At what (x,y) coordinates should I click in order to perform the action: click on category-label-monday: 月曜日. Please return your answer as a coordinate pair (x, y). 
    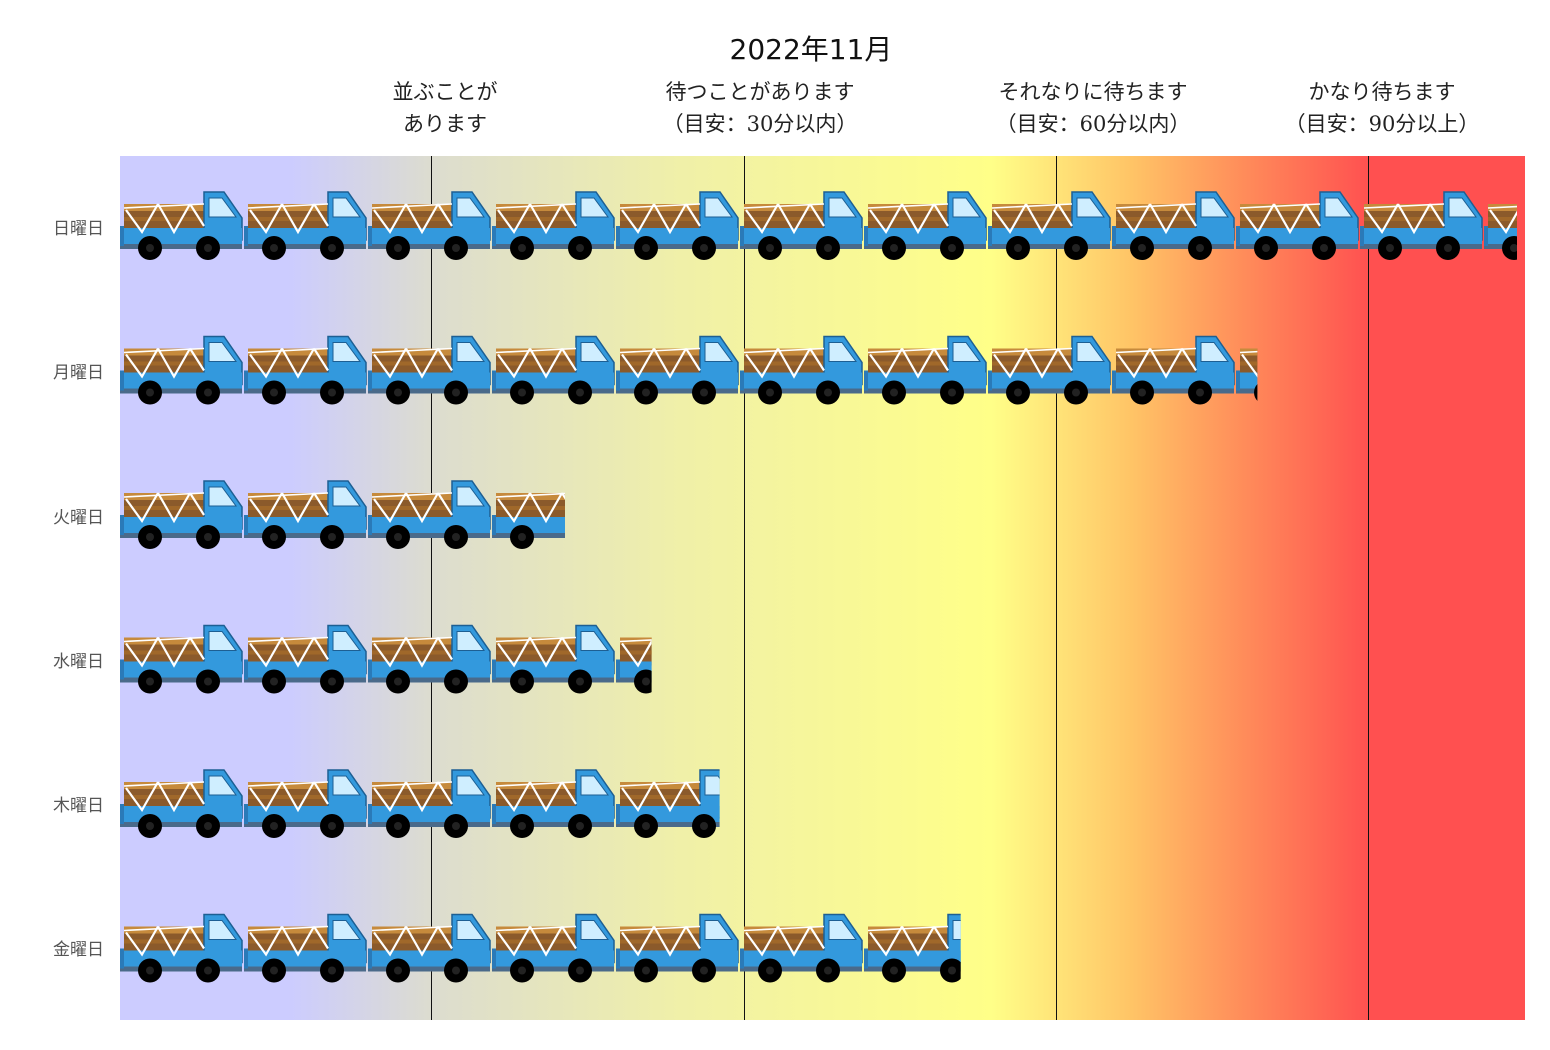
    Looking at the image, I should click on (78, 373).